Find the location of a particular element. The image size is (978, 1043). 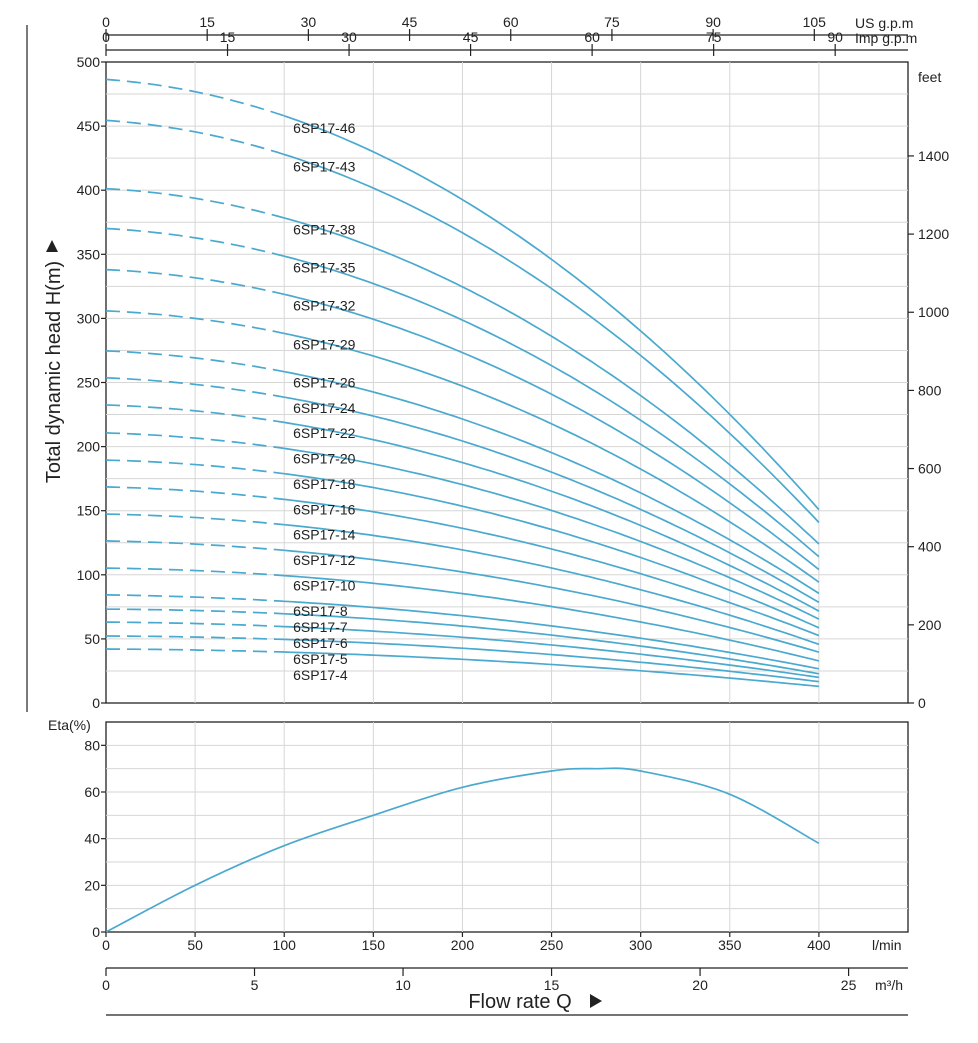

head-y-tick-label: 0 is located at coordinates (96, 703).